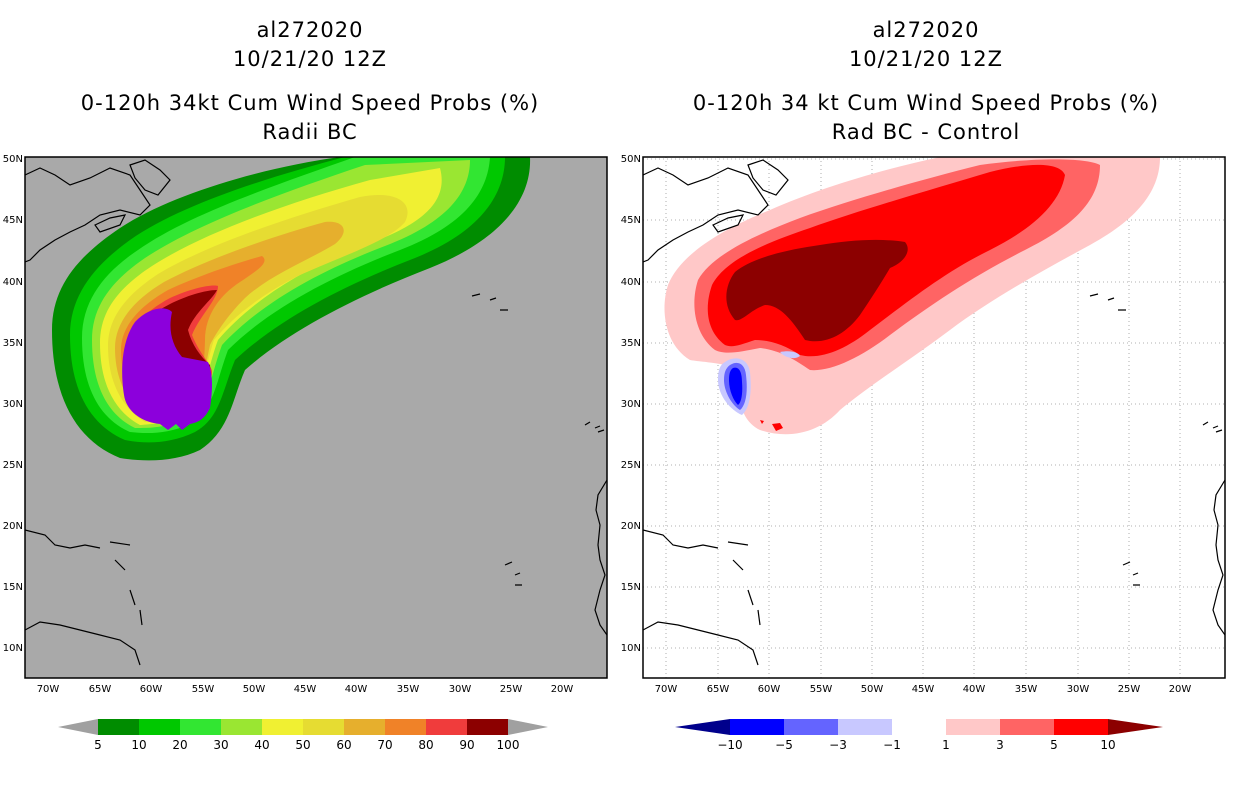 The height and width of the screenshot is (800, 1236). Describe the element at coordinates (310, 30) in the screenshot. I see `left-storm-id: al272020` at that location.